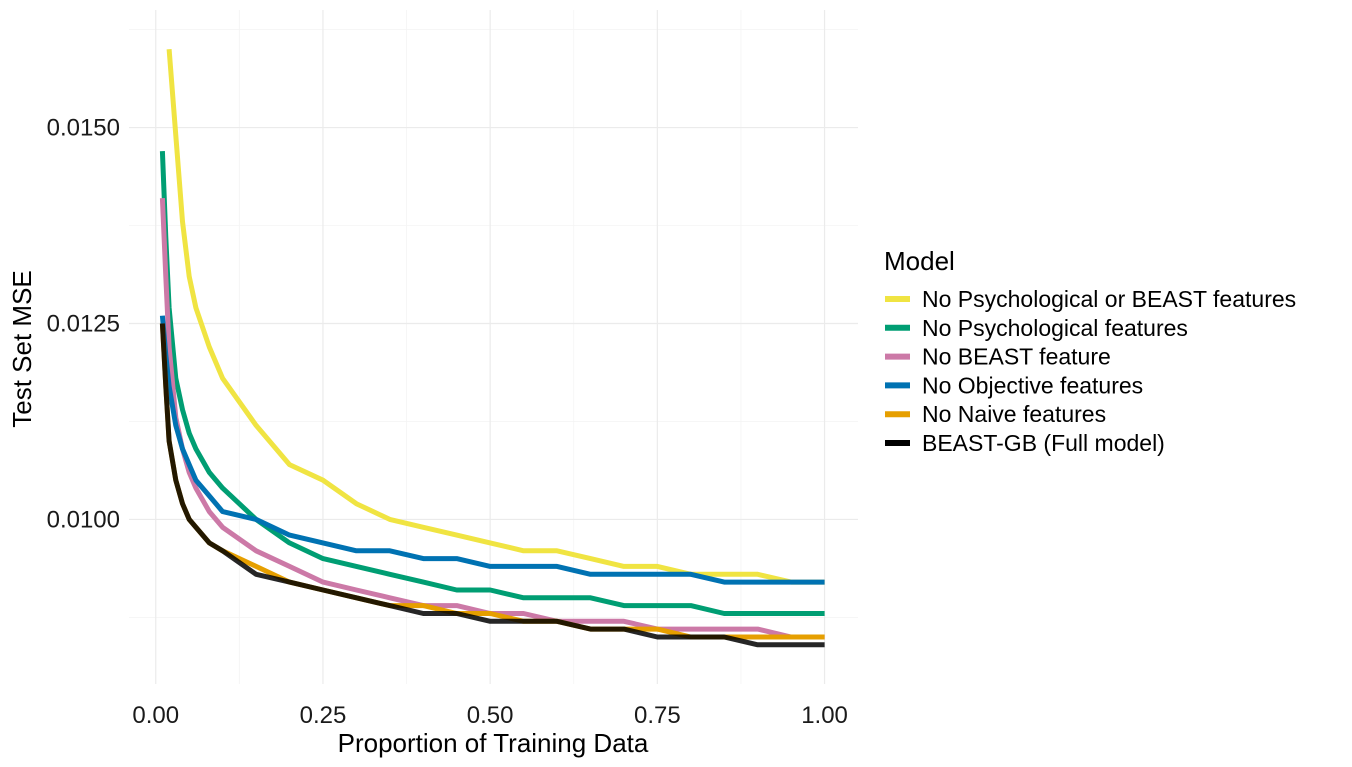 The height and width of the screenshot is (767, 1352). Describe the element at coordinates (83, 128) in the screenshot. I see `y-tick-label: 0.0150` at that location.